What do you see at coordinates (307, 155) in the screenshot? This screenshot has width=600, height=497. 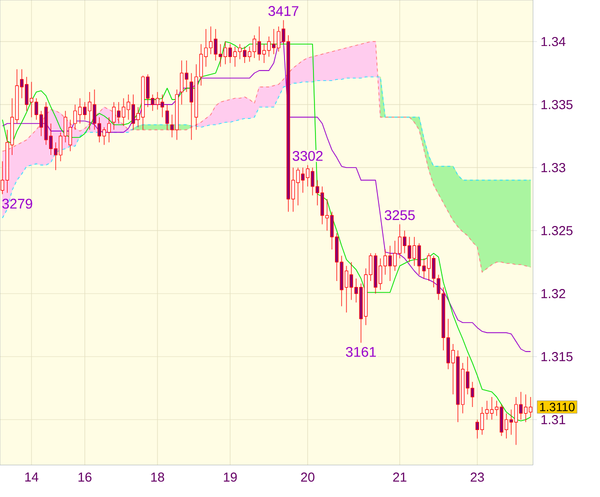 I see `annotation: 3302` at bounding box center [307, 155].